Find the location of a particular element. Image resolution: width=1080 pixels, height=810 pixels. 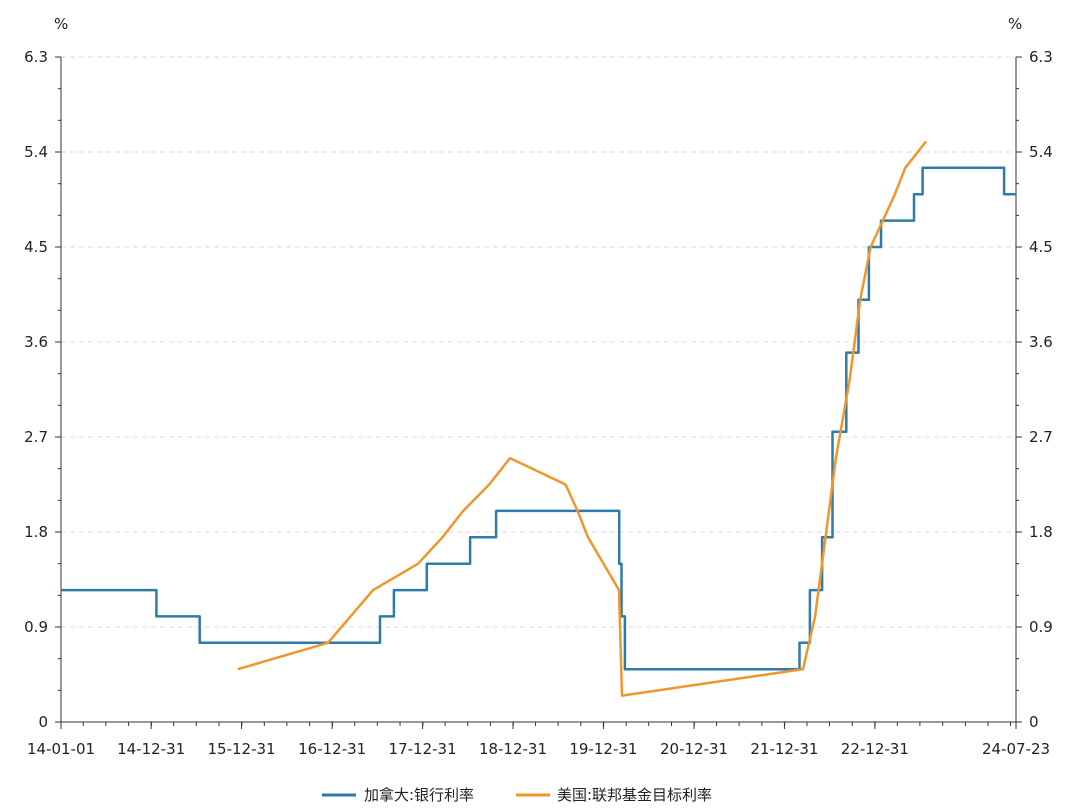

y-tick-label-right: 6.3 is located at coordinates (1041, 57).